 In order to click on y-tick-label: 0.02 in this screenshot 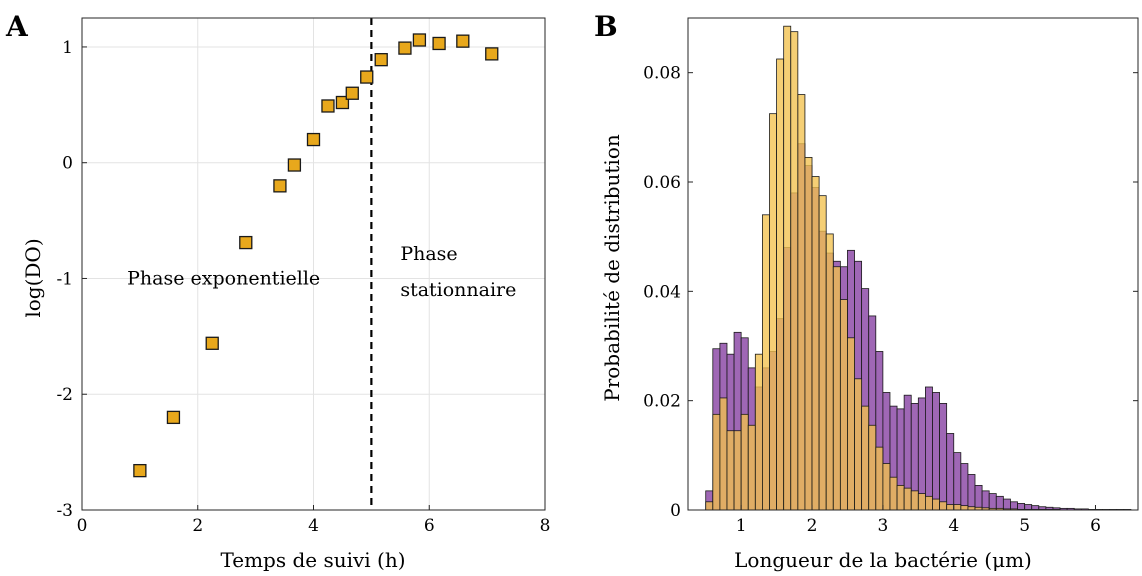, I will do `click(662, 402)`.